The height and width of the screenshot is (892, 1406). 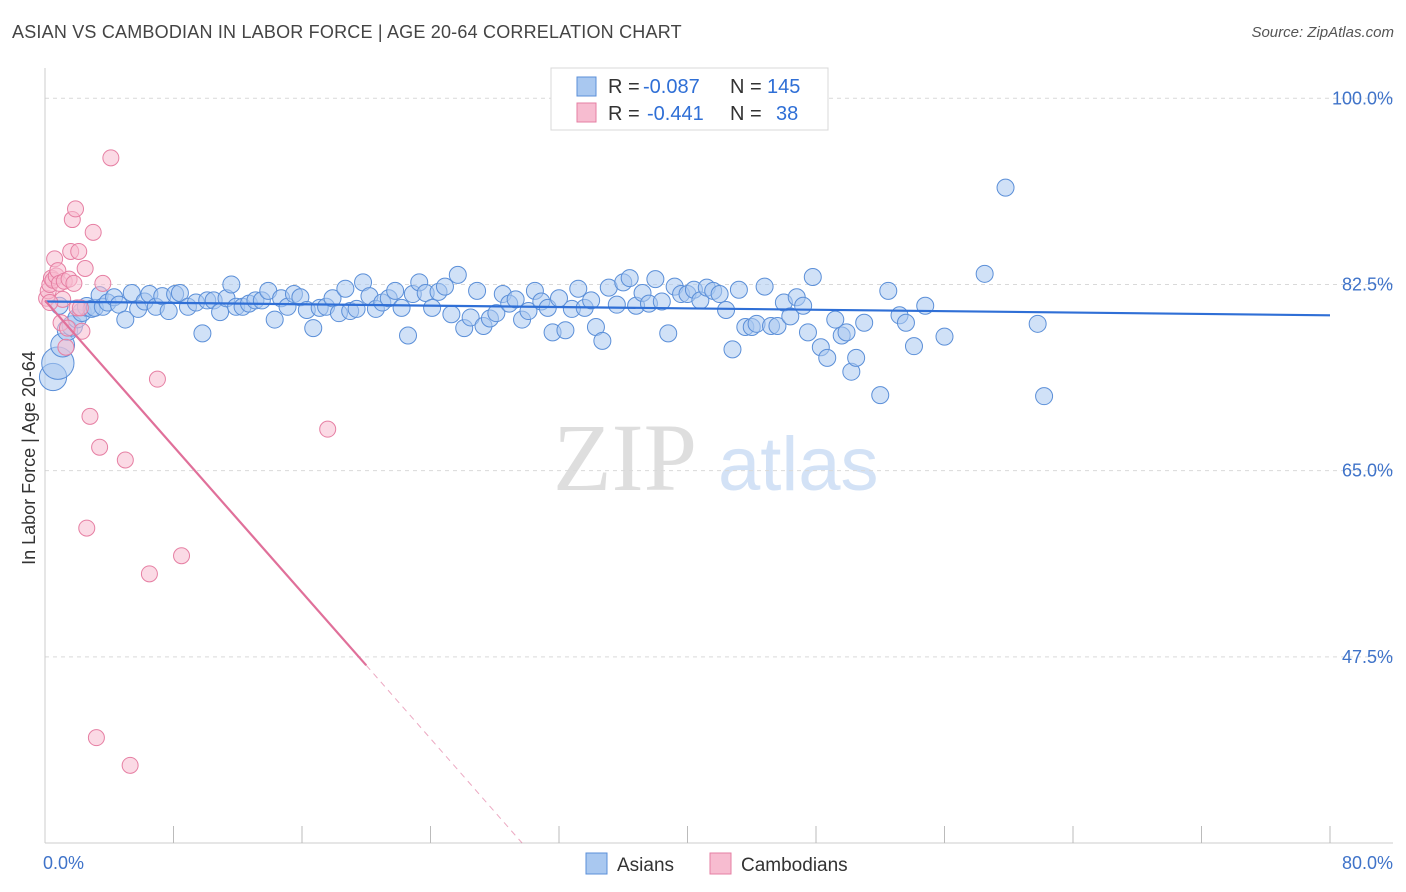 What do you see at coordinates (586, 112) in the screenshot?
I see `legend-swatch-cambodians` at bounding box center [586, 112].